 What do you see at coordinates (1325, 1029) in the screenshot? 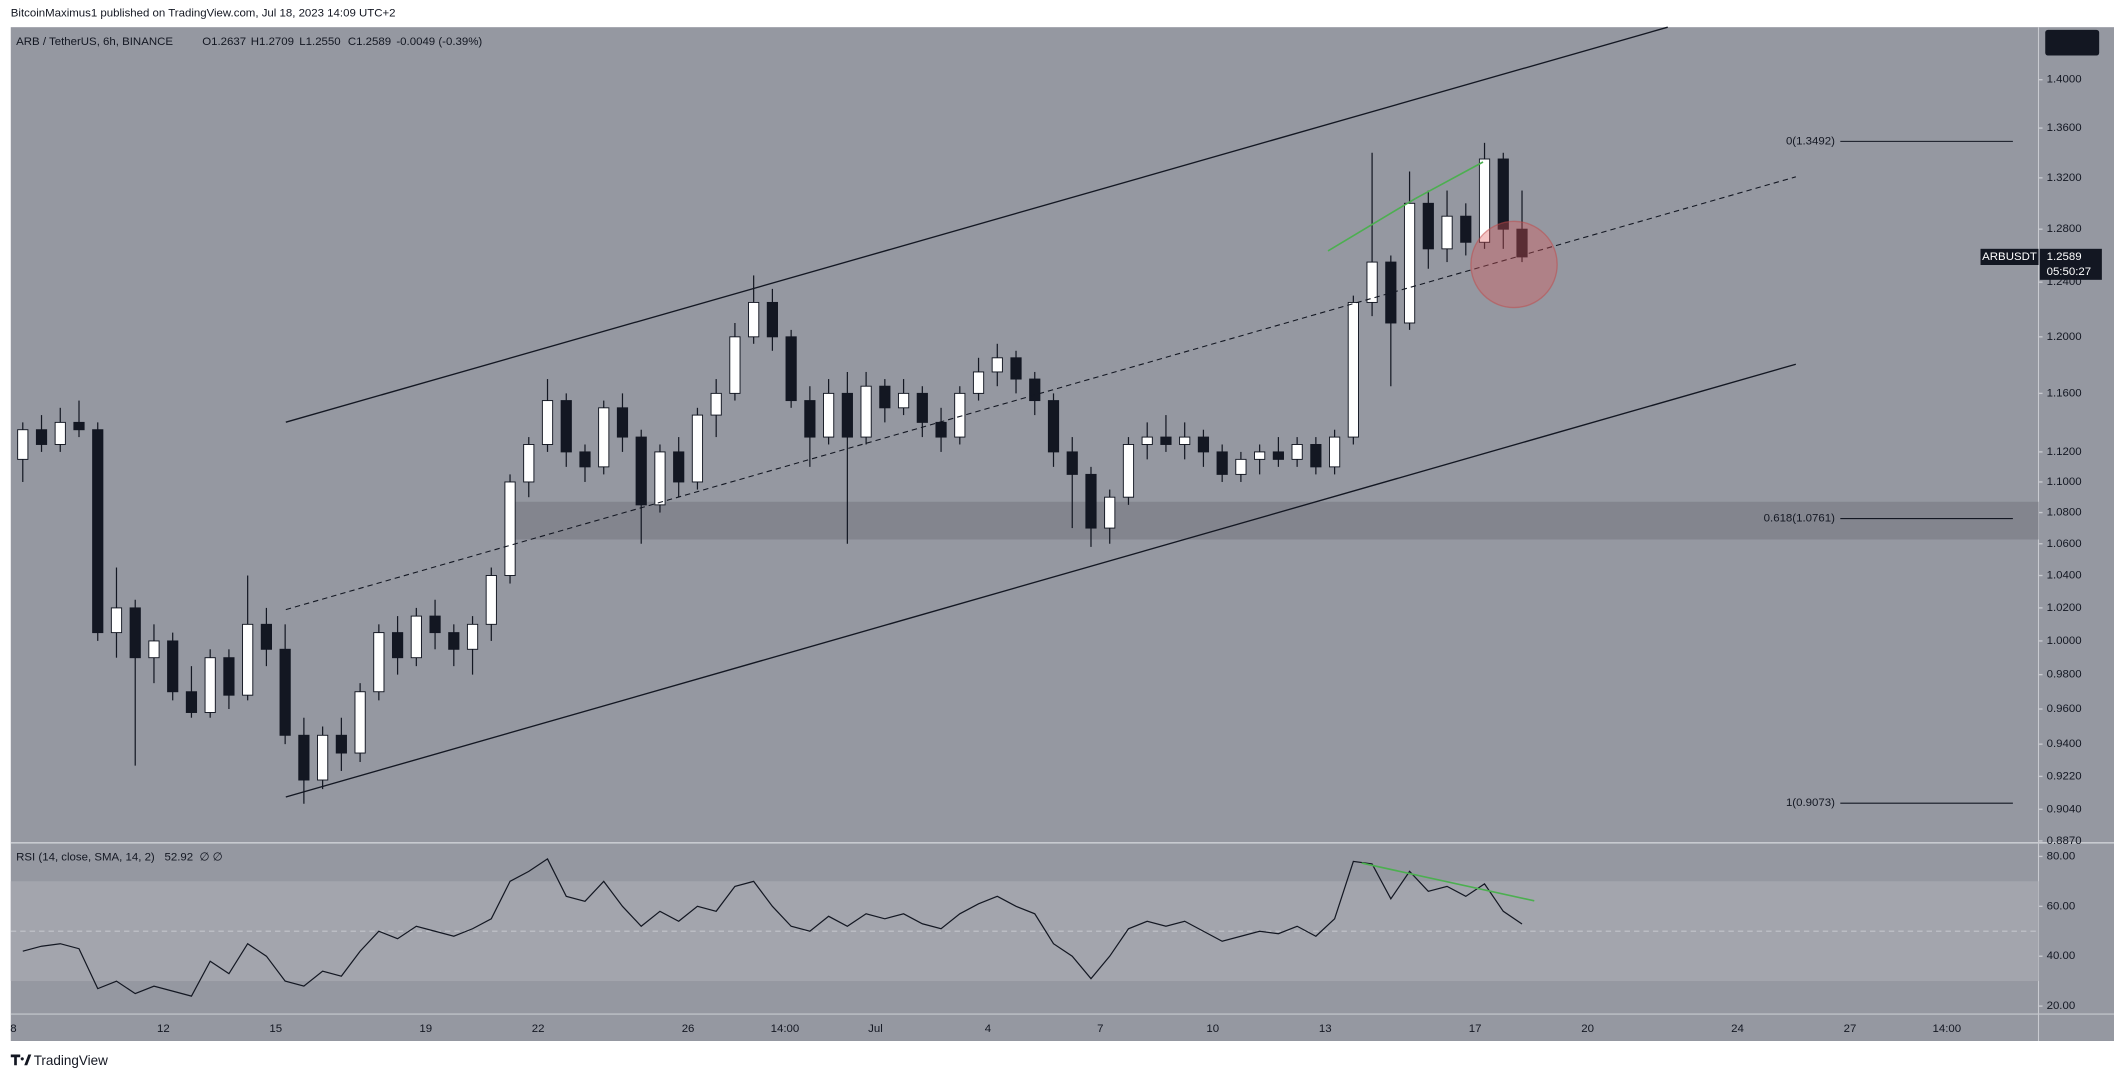
I see `x-tick-label: 13` at bounding box center [1325, 1029].